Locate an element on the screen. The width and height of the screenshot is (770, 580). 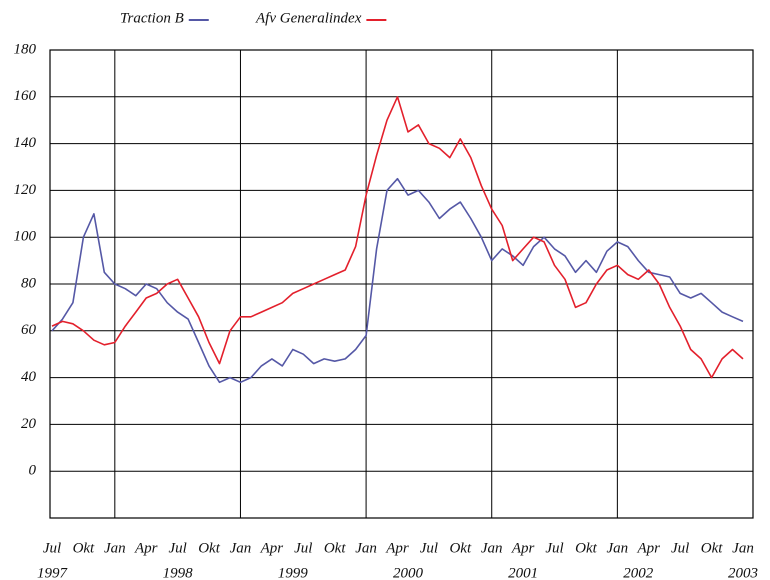
y-tick-label: 160 is located at coordinates (25, 96).